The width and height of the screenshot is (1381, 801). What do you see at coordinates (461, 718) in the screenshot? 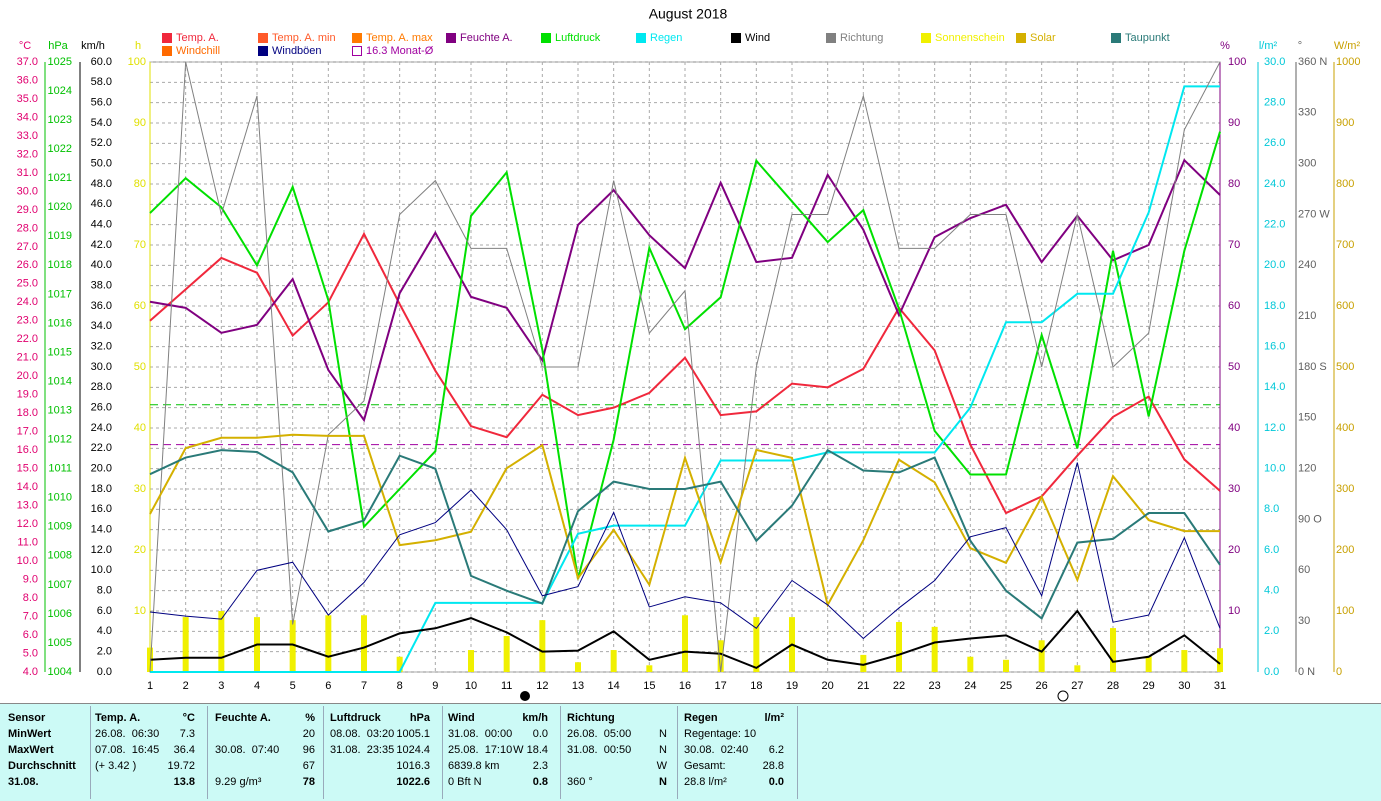
I see `table-cell: Wind` at bounding box center [461, 718].